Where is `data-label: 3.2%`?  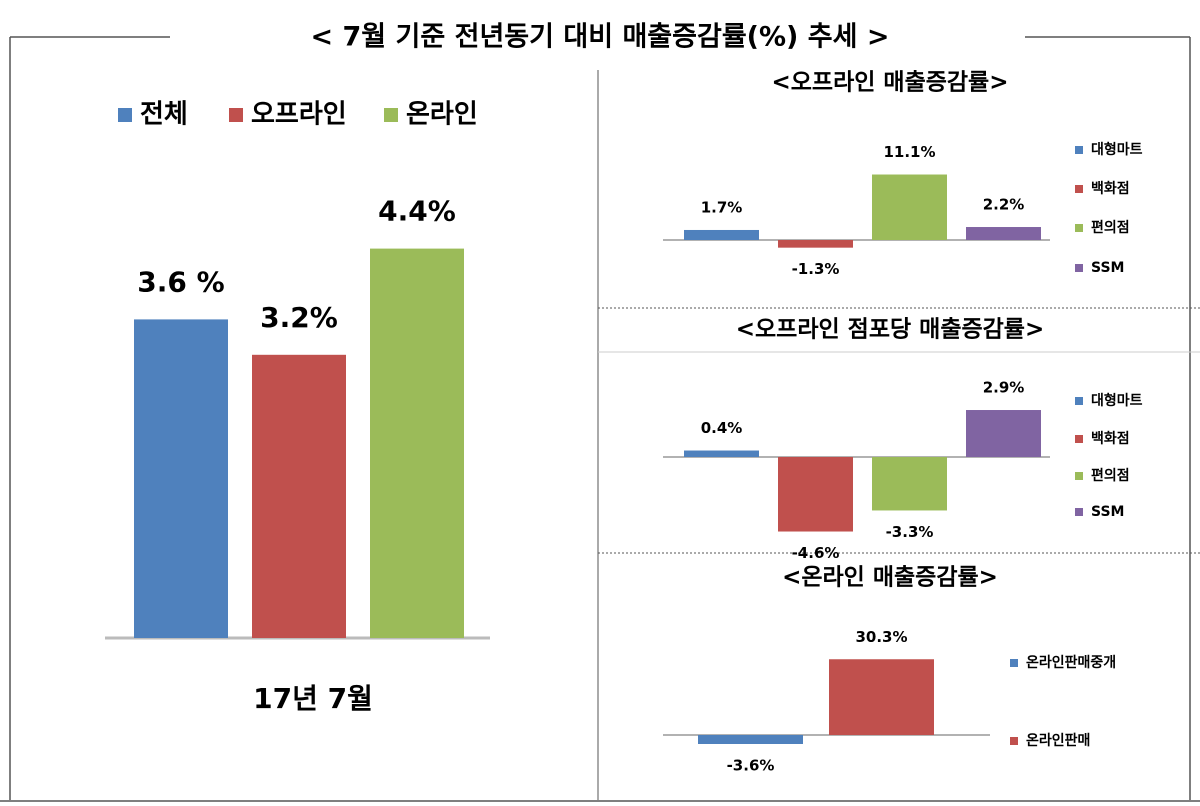 data-label: 3.2% is located at coordinates (299, 317).